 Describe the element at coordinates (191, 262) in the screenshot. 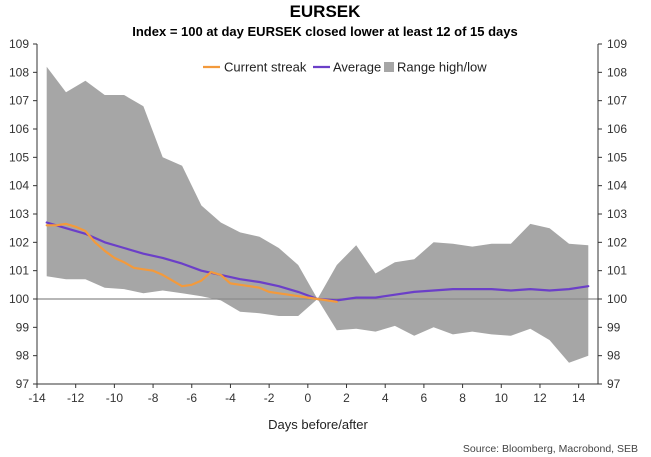

I see `current-streak-line` at that location.